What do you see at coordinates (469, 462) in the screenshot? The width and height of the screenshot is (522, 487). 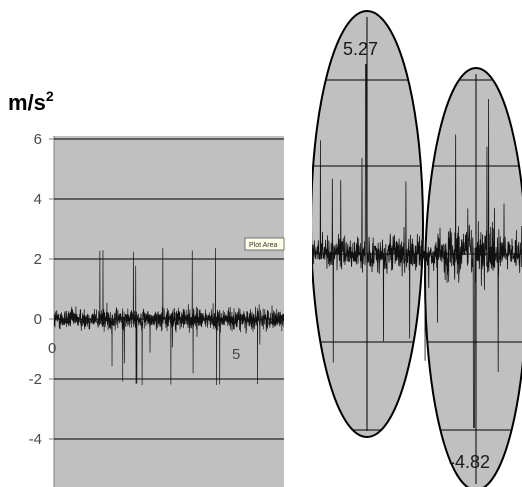 I see `min-value-label: -4.82` at bounding box center [469, 462].